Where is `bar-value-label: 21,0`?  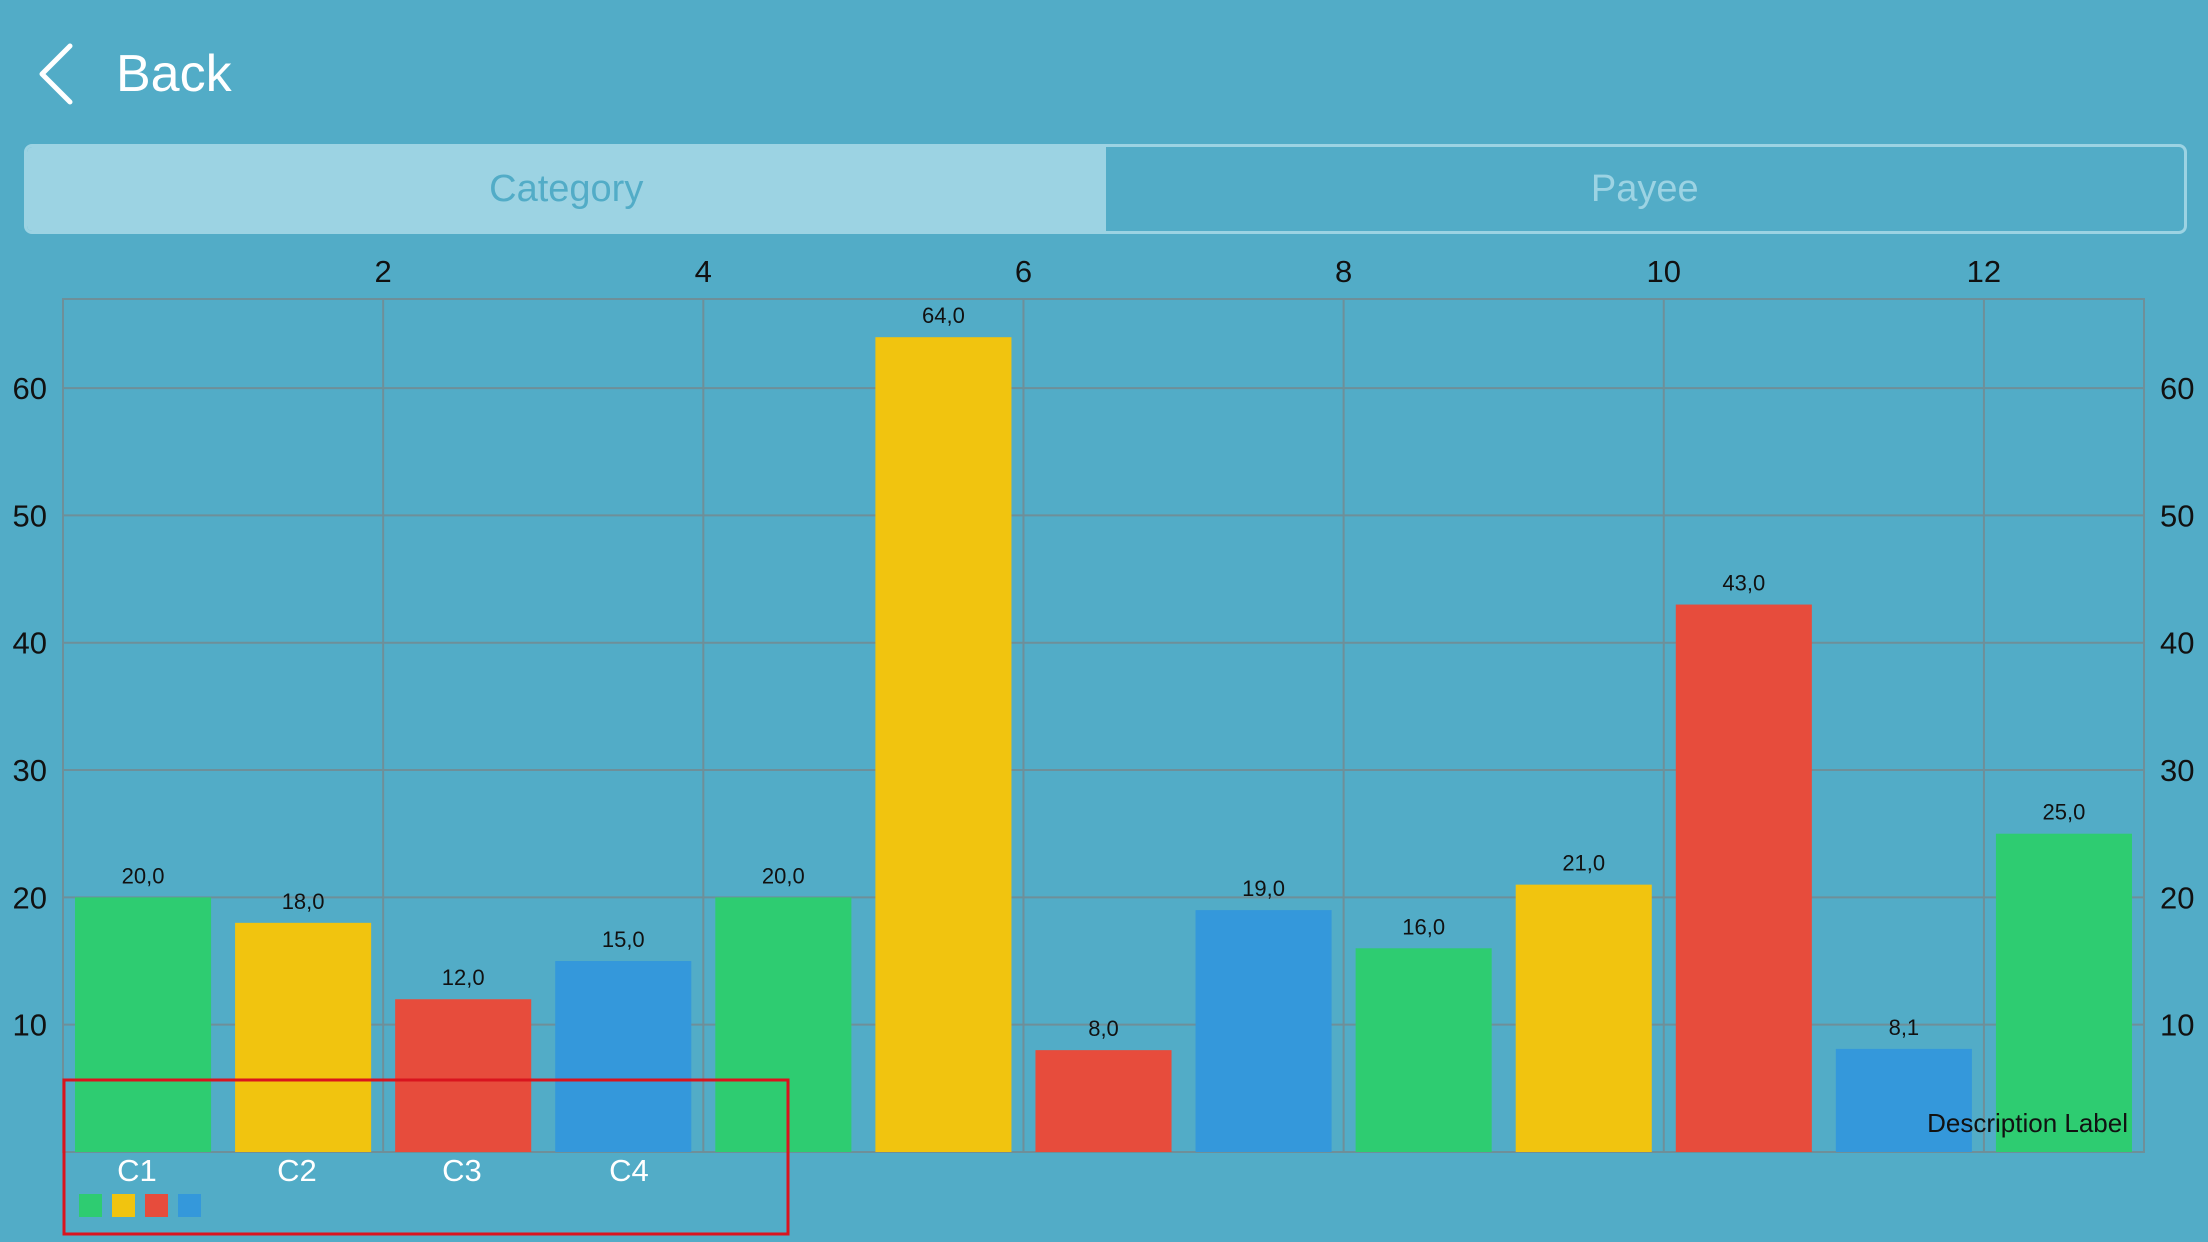 bar-value-label: 21,0 is located at coordinates (1583, 863).